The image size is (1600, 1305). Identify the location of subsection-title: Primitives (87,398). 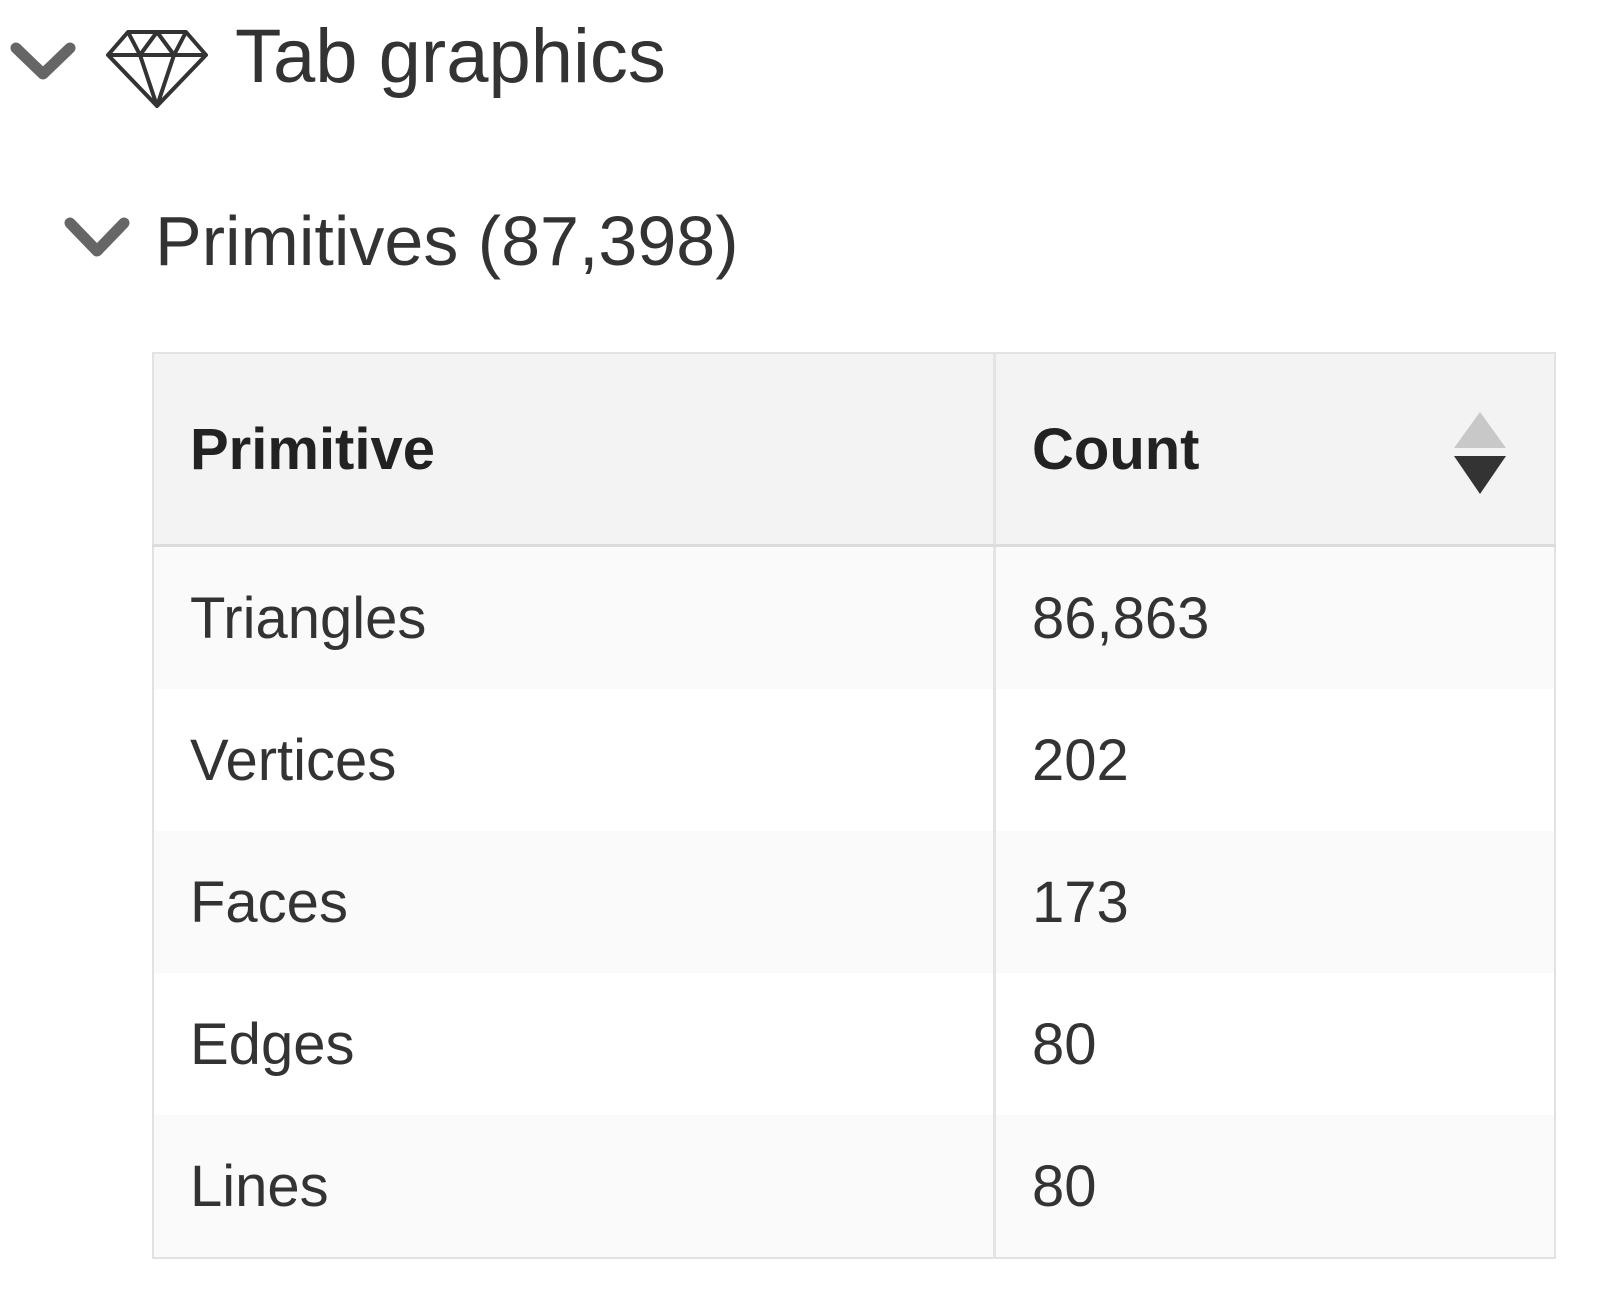
(447, 241).